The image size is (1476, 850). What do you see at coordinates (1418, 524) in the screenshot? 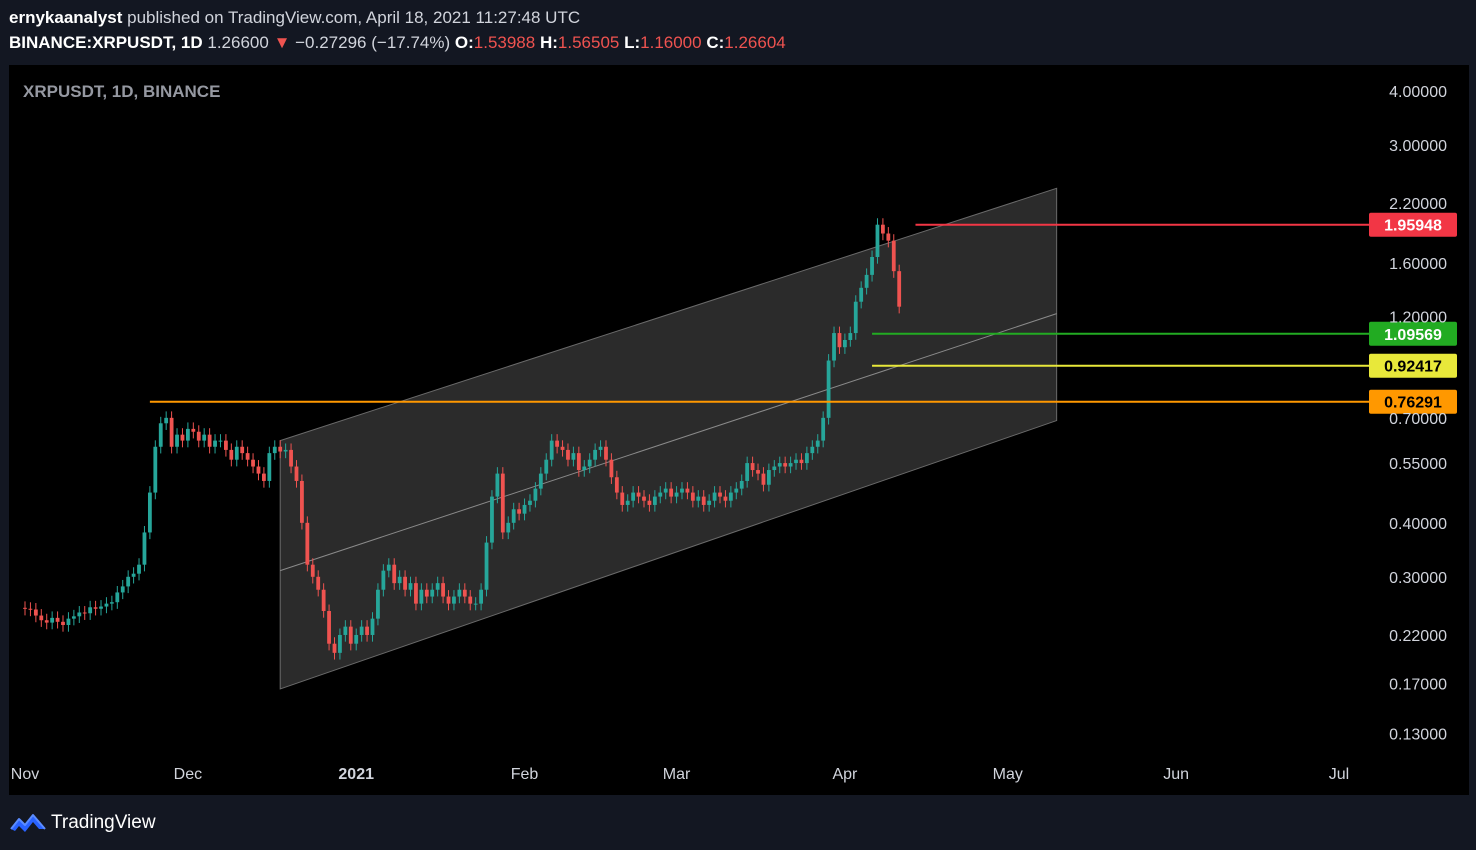
I see `y-tick-label-7: 0.40000` at bounding box center [1418, 524].